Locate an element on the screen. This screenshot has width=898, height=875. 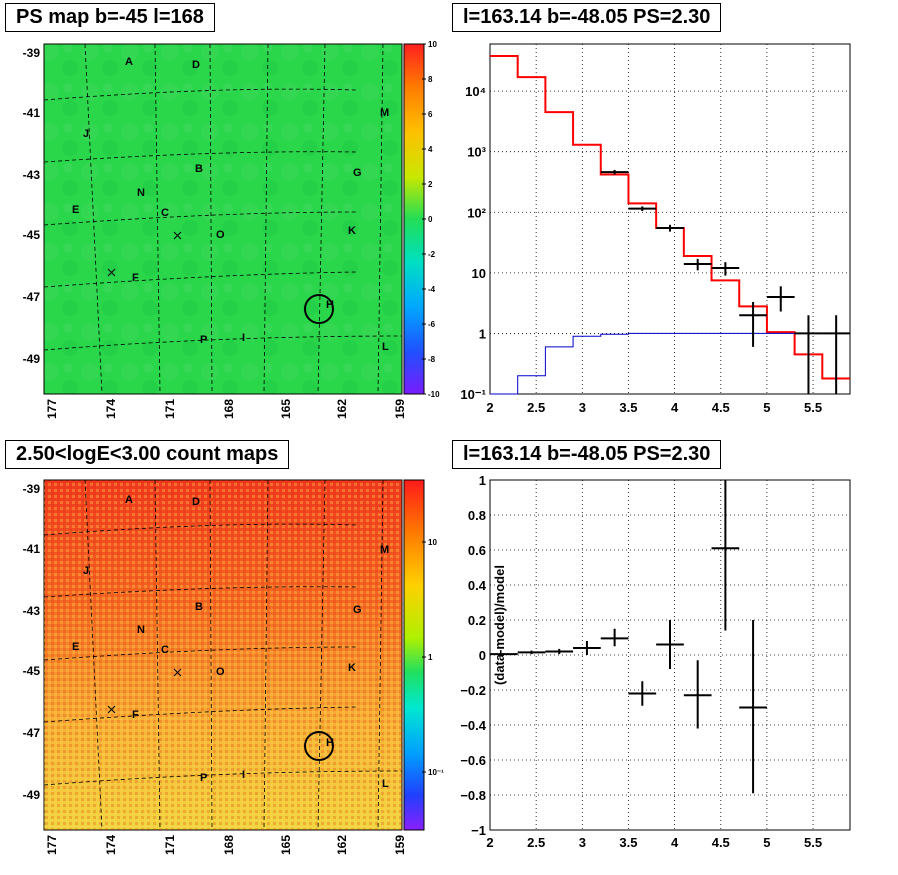
colorbar-tick-label: -4 is located at coordinates (432, 289).